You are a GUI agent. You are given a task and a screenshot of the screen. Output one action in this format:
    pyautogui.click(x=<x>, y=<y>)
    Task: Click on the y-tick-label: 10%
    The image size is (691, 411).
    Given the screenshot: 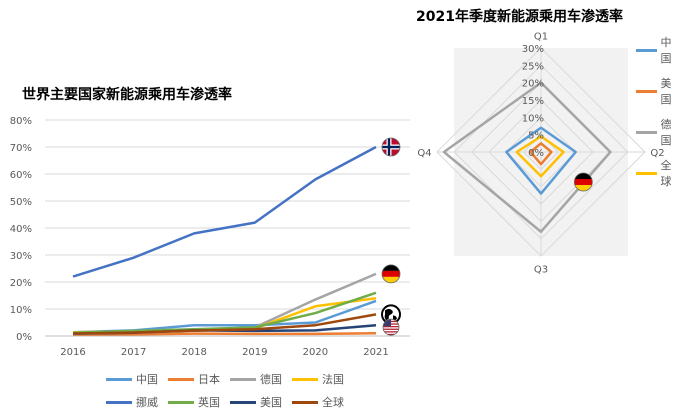 What is the action you would take?
    pyautogui.click(x=21, y=310)
    